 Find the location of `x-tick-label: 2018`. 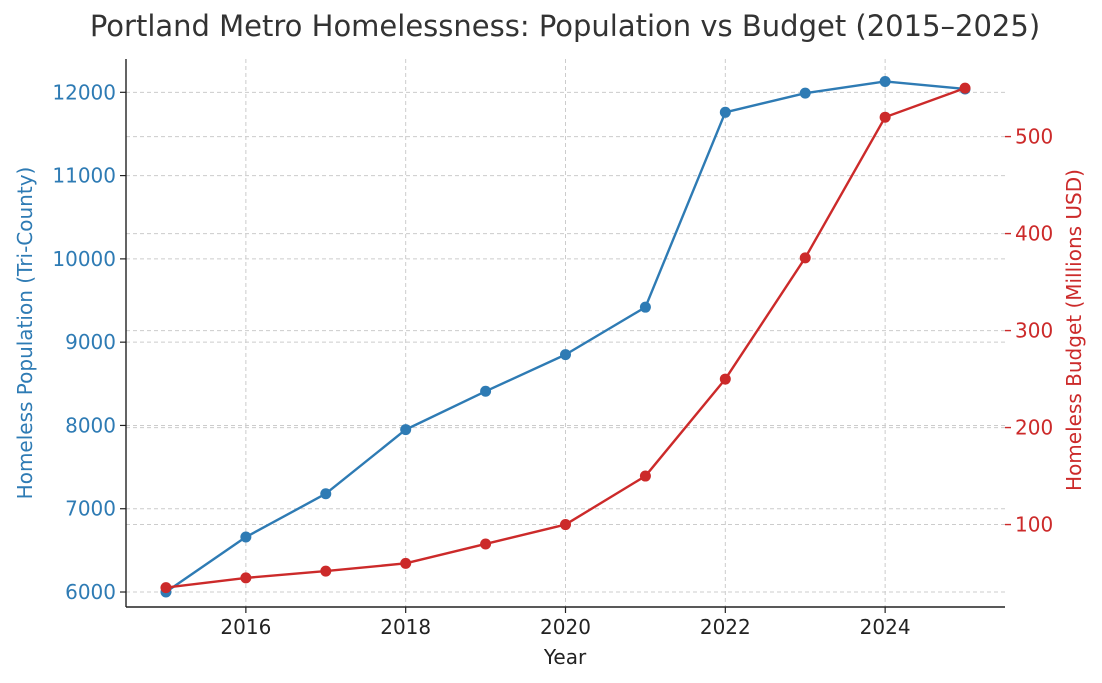

x-tick-label: 2018 is located at coordinates (405, 627).